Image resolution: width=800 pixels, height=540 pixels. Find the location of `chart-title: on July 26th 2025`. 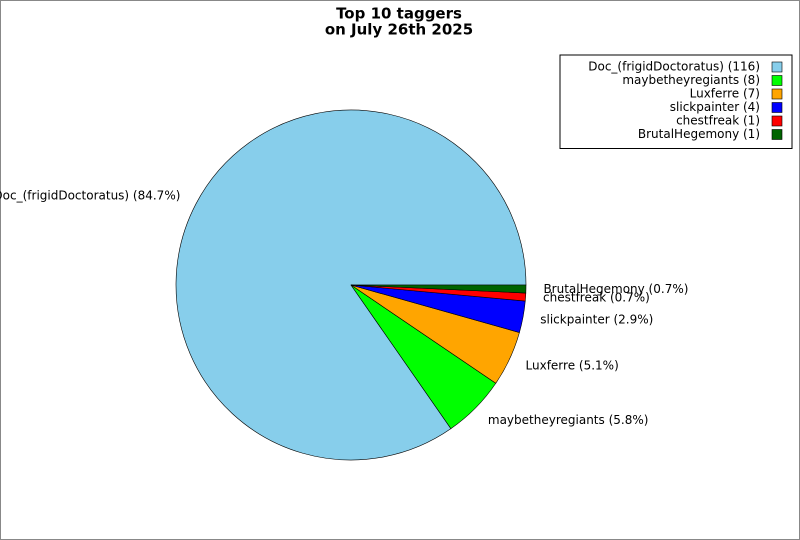

chart-title: on July 26th 2025 is located at coordinates (399, 30).